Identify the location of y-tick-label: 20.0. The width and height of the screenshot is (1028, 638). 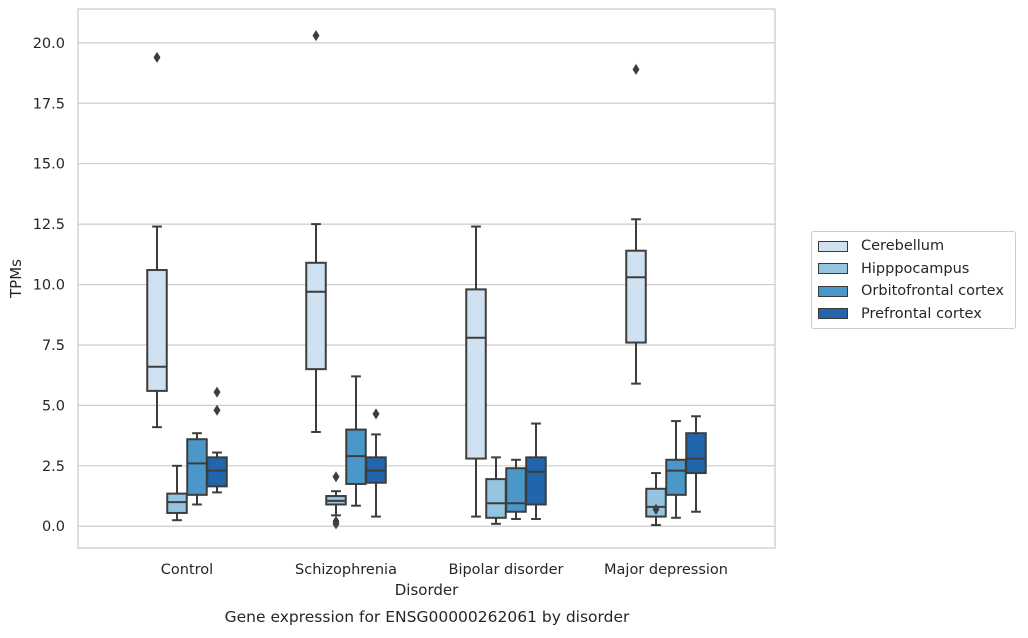
(49, 44).